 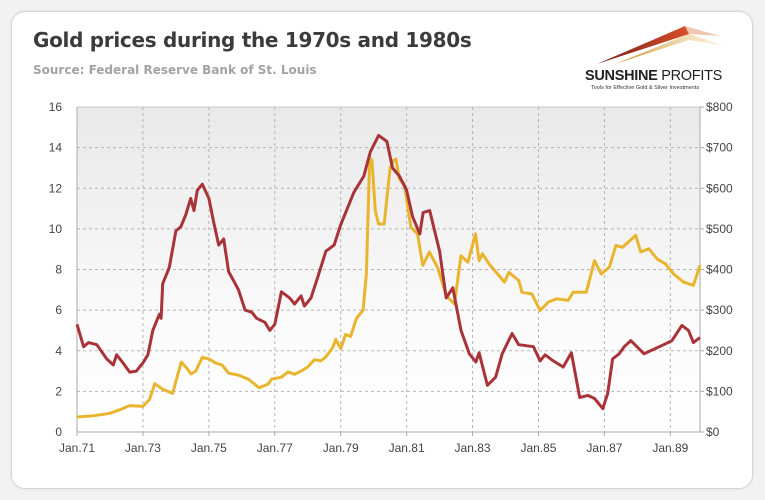 I want to click on y-right-tick-label: $800, so click(x=719, y=107).